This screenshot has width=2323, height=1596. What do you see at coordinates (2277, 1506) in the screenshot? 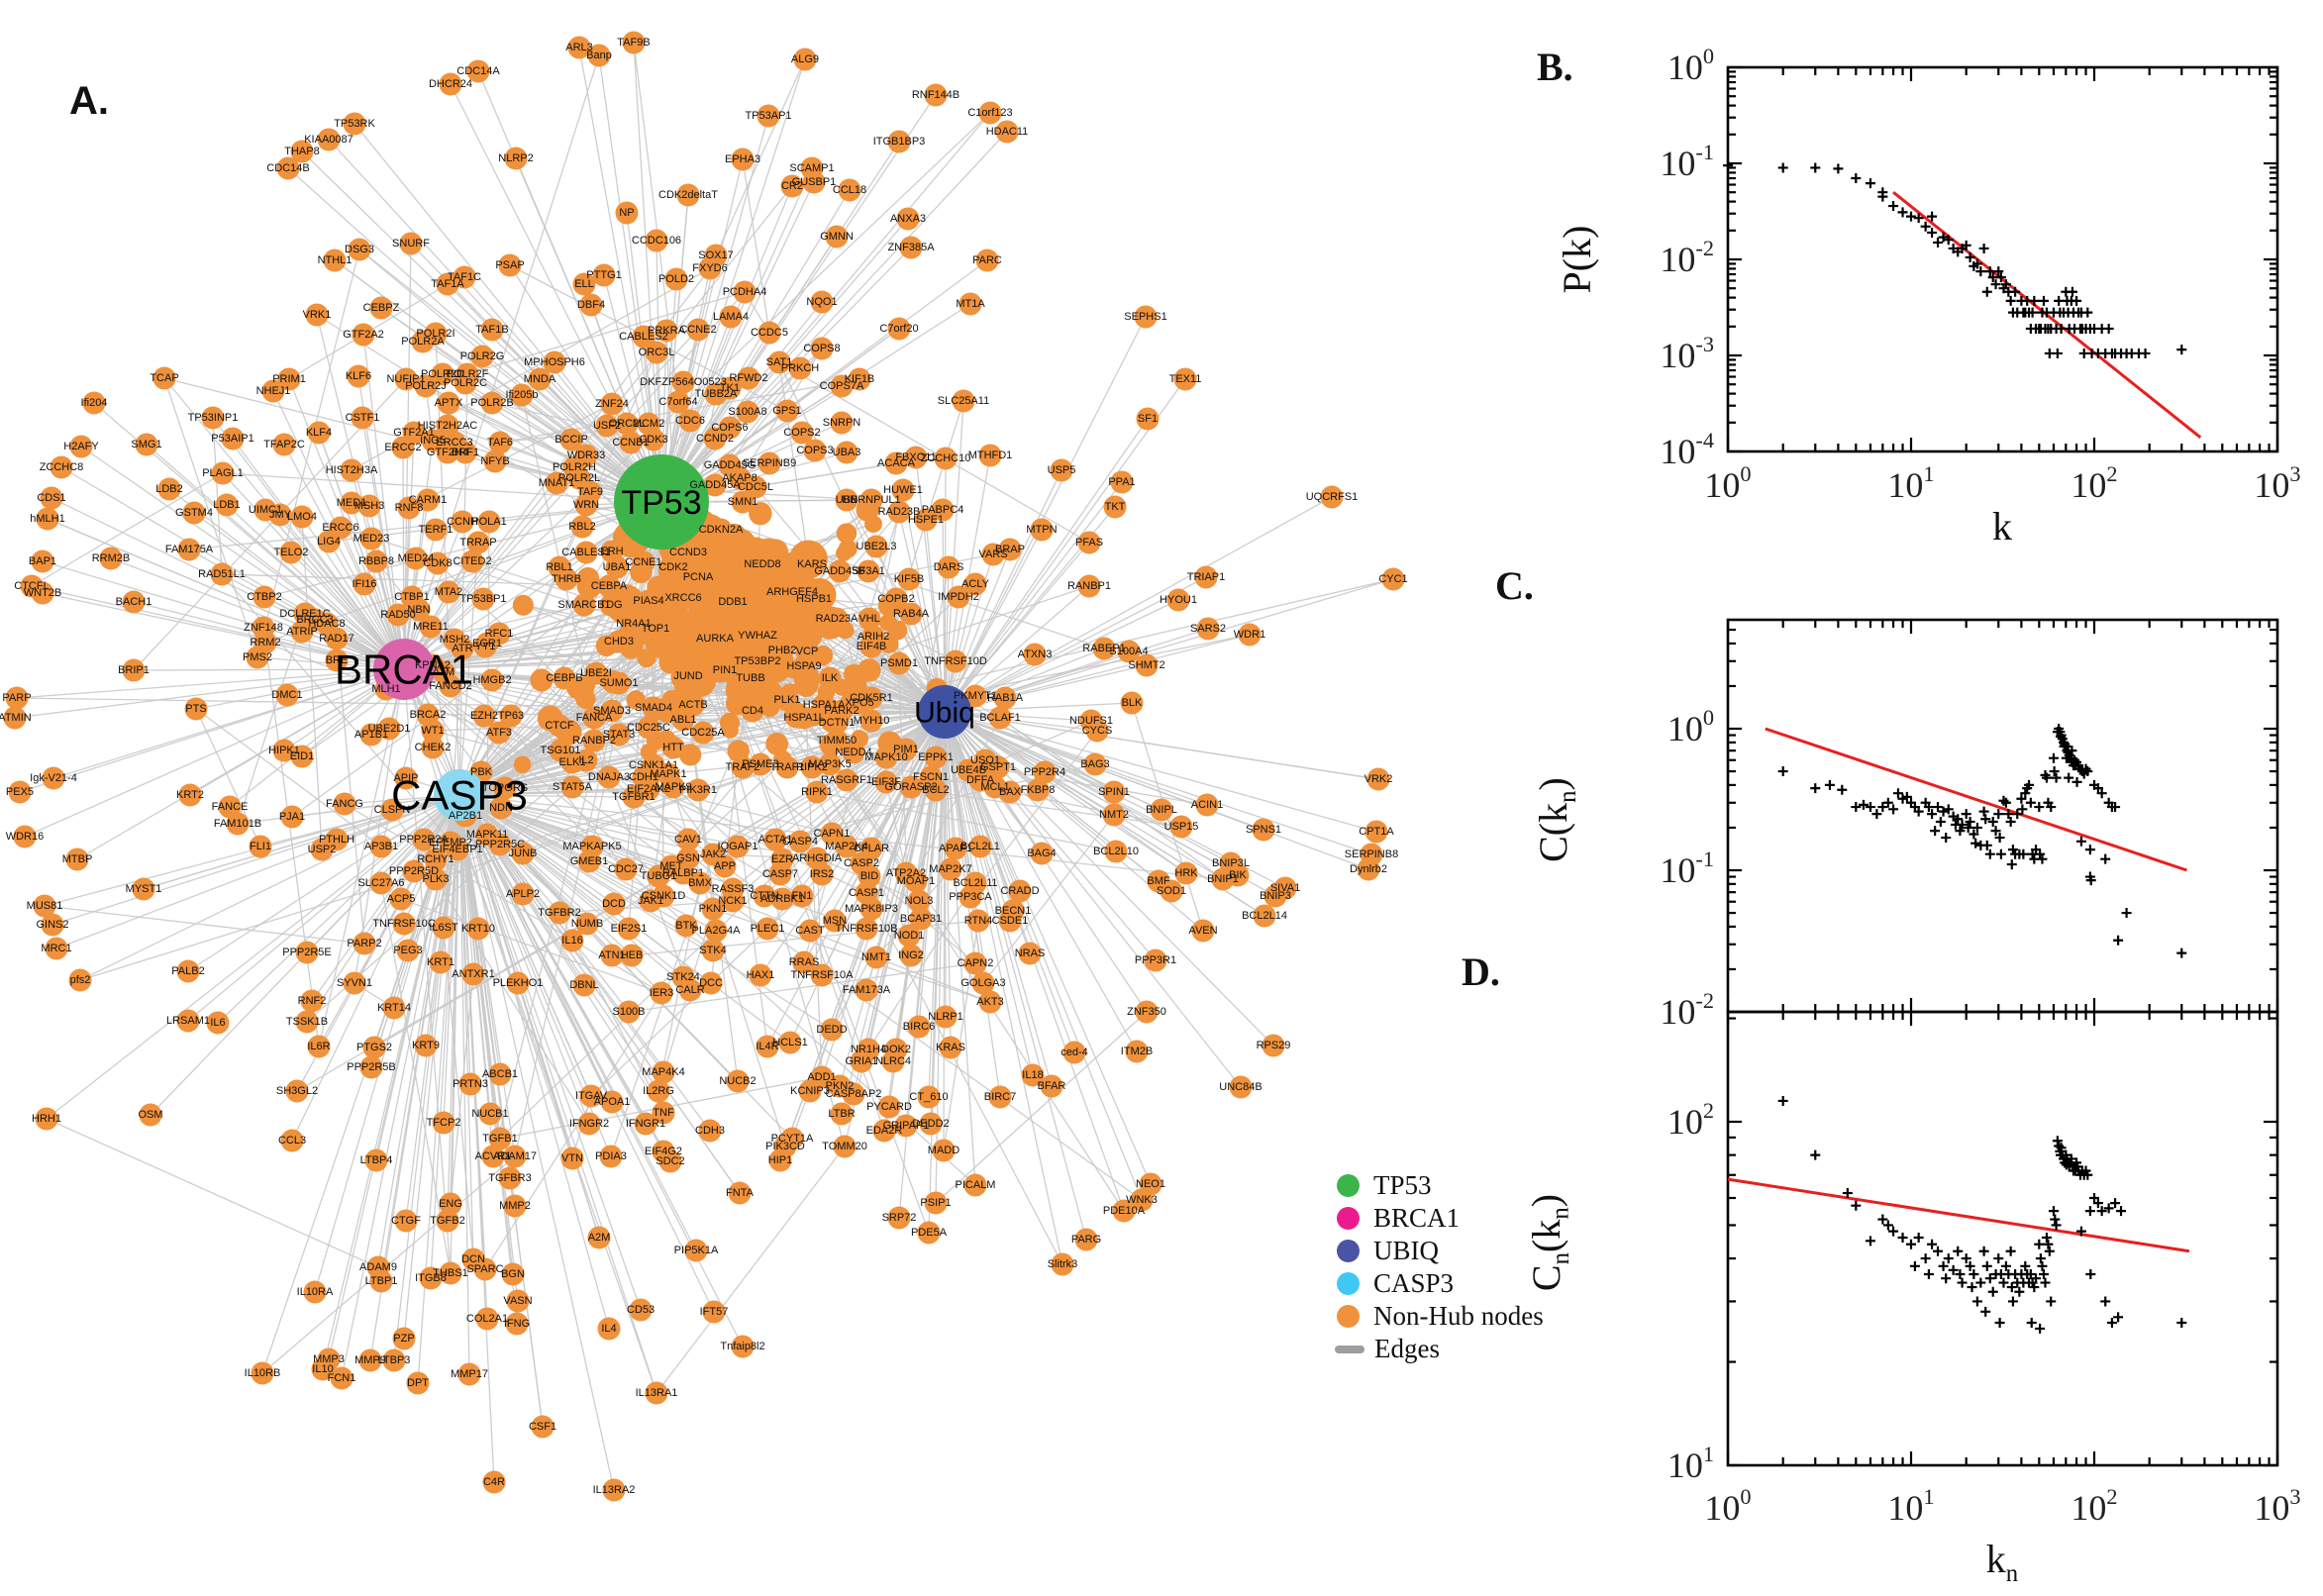
I see `axis-tick-label: 10³` at bounding box center [2277, 1506].